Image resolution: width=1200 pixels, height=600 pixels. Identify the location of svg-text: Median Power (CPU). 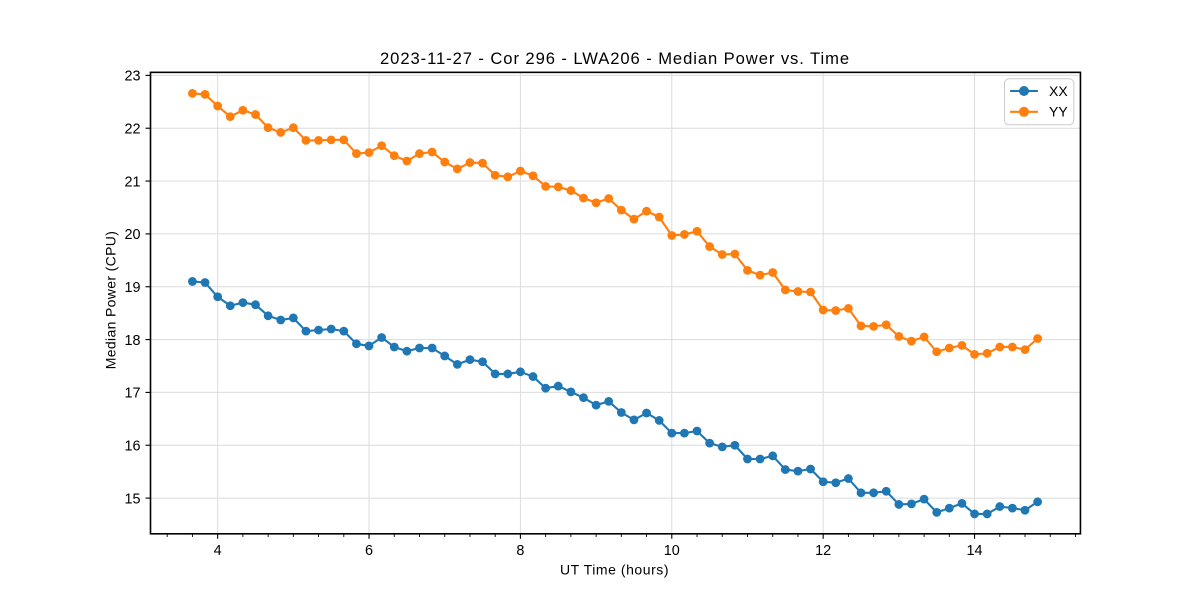
(111, 300).